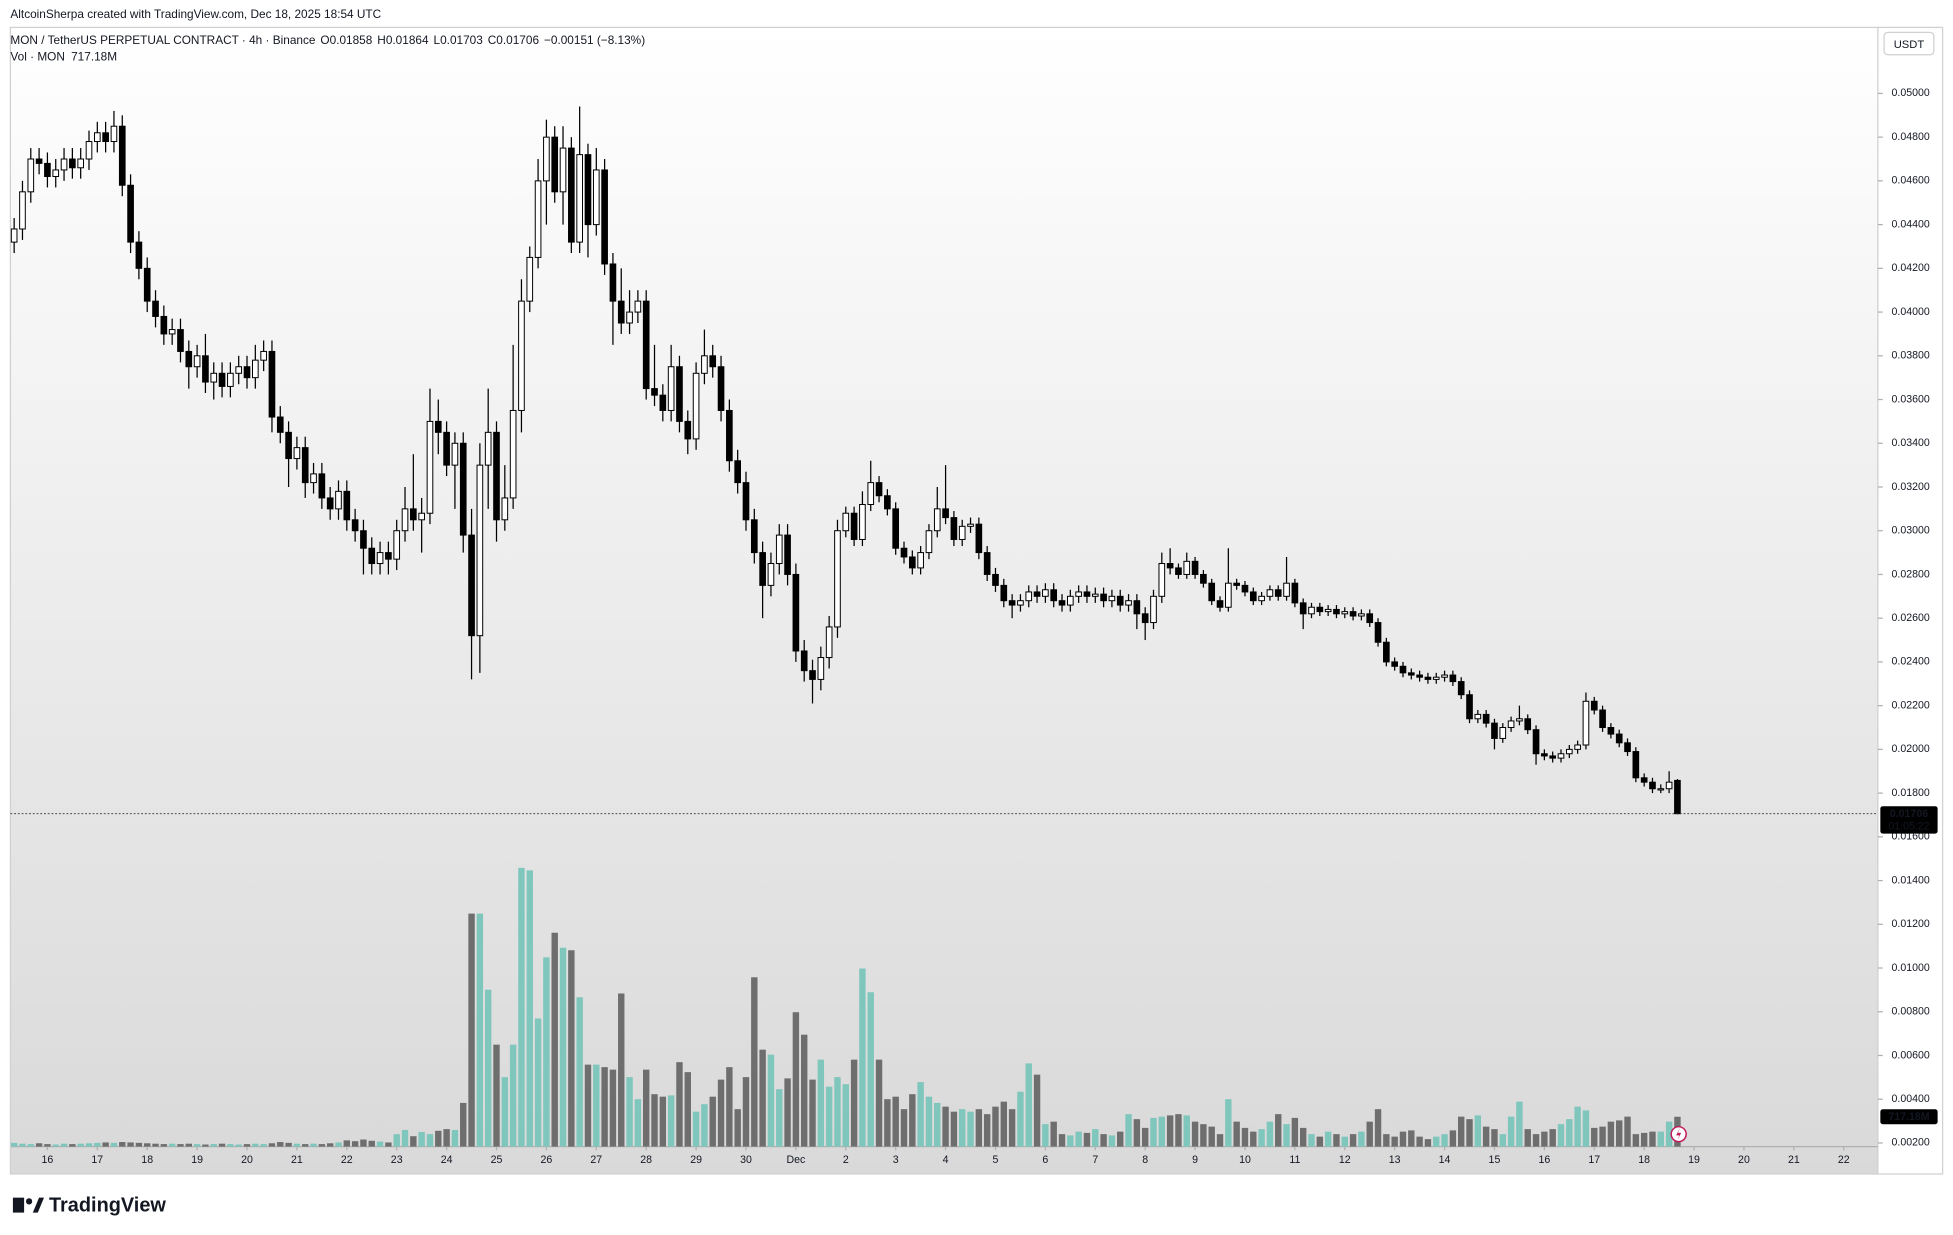  Describe the element at coordinates (1911, 618) in the screenshot. I see `y-tick-label: 0.02600` at that location.